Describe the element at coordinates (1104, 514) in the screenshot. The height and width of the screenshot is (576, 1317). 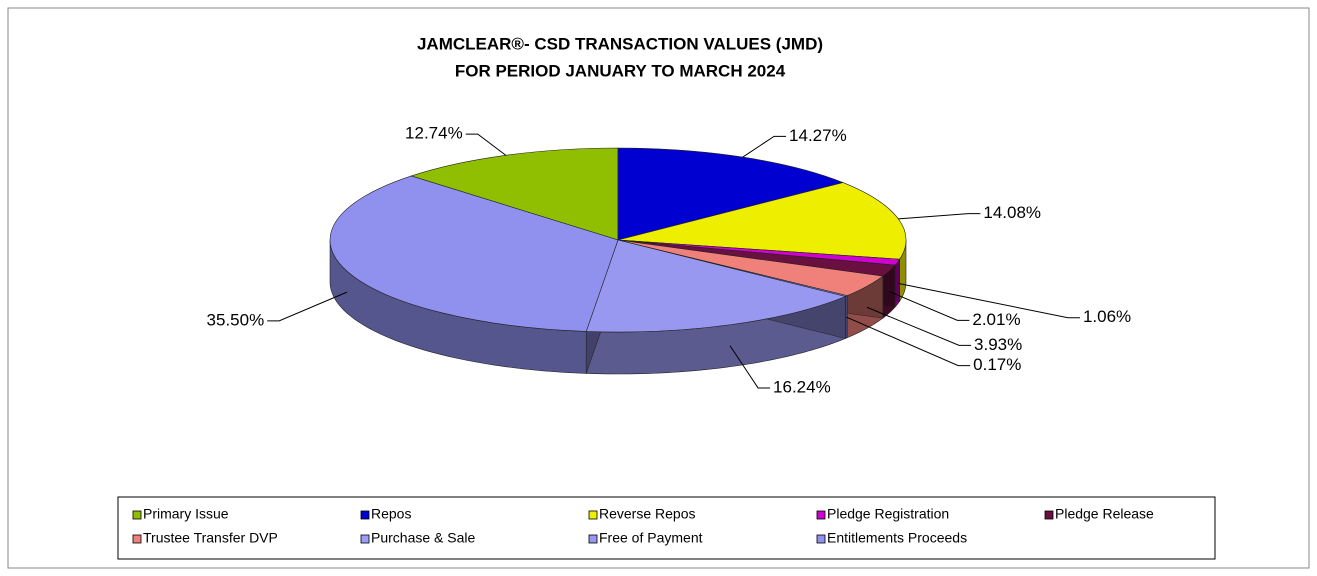
I see `legend-label: Pledge Release` at that location.